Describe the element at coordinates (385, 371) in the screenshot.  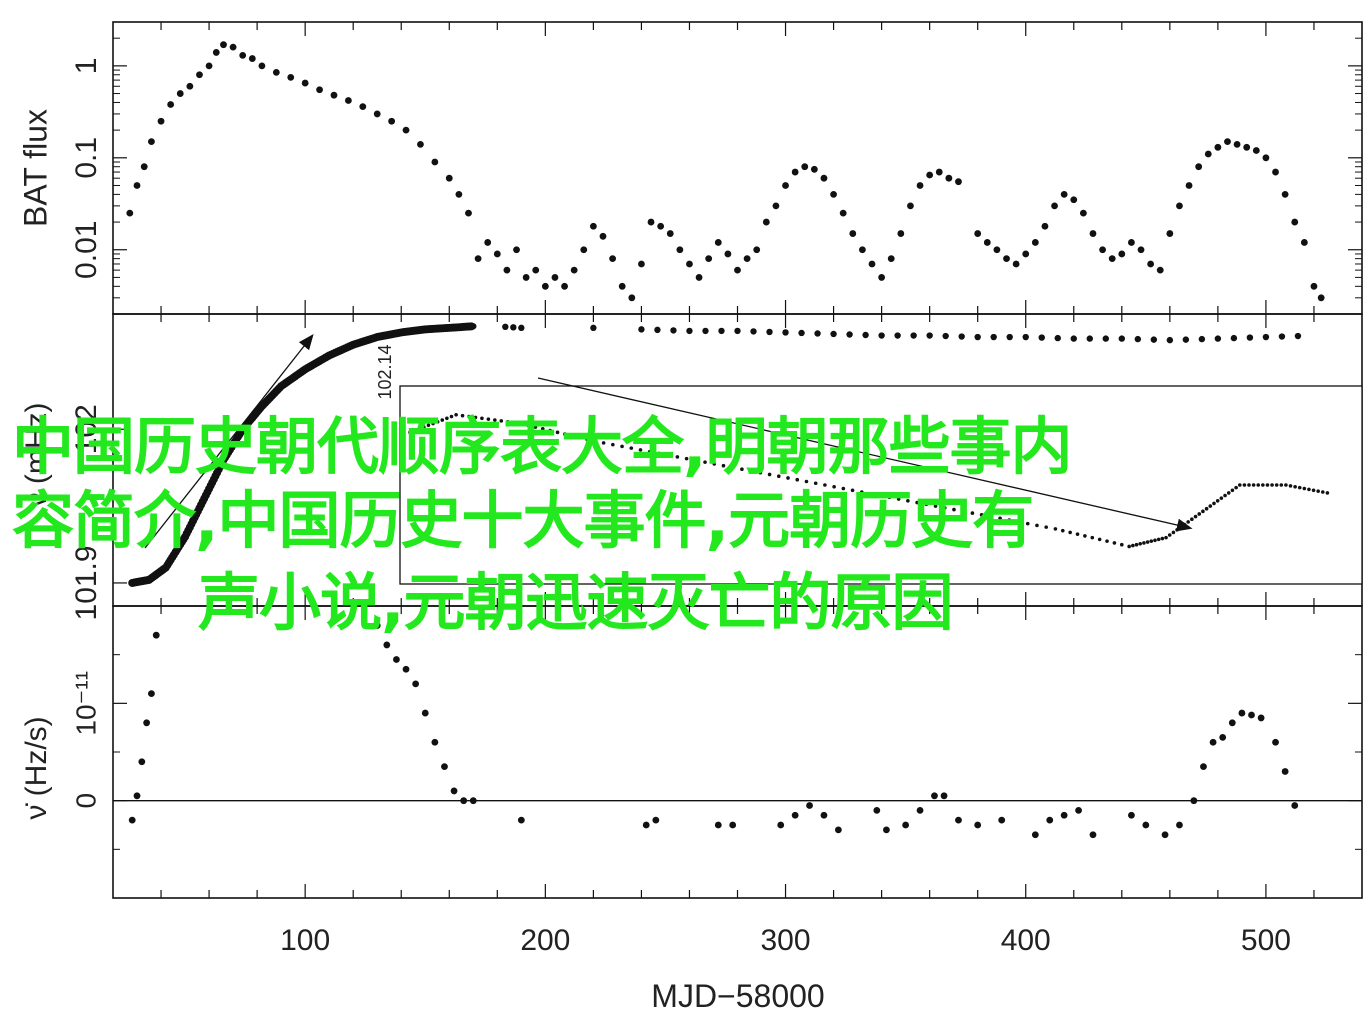
I see `inset-ytick-label: 102.14` at that location.